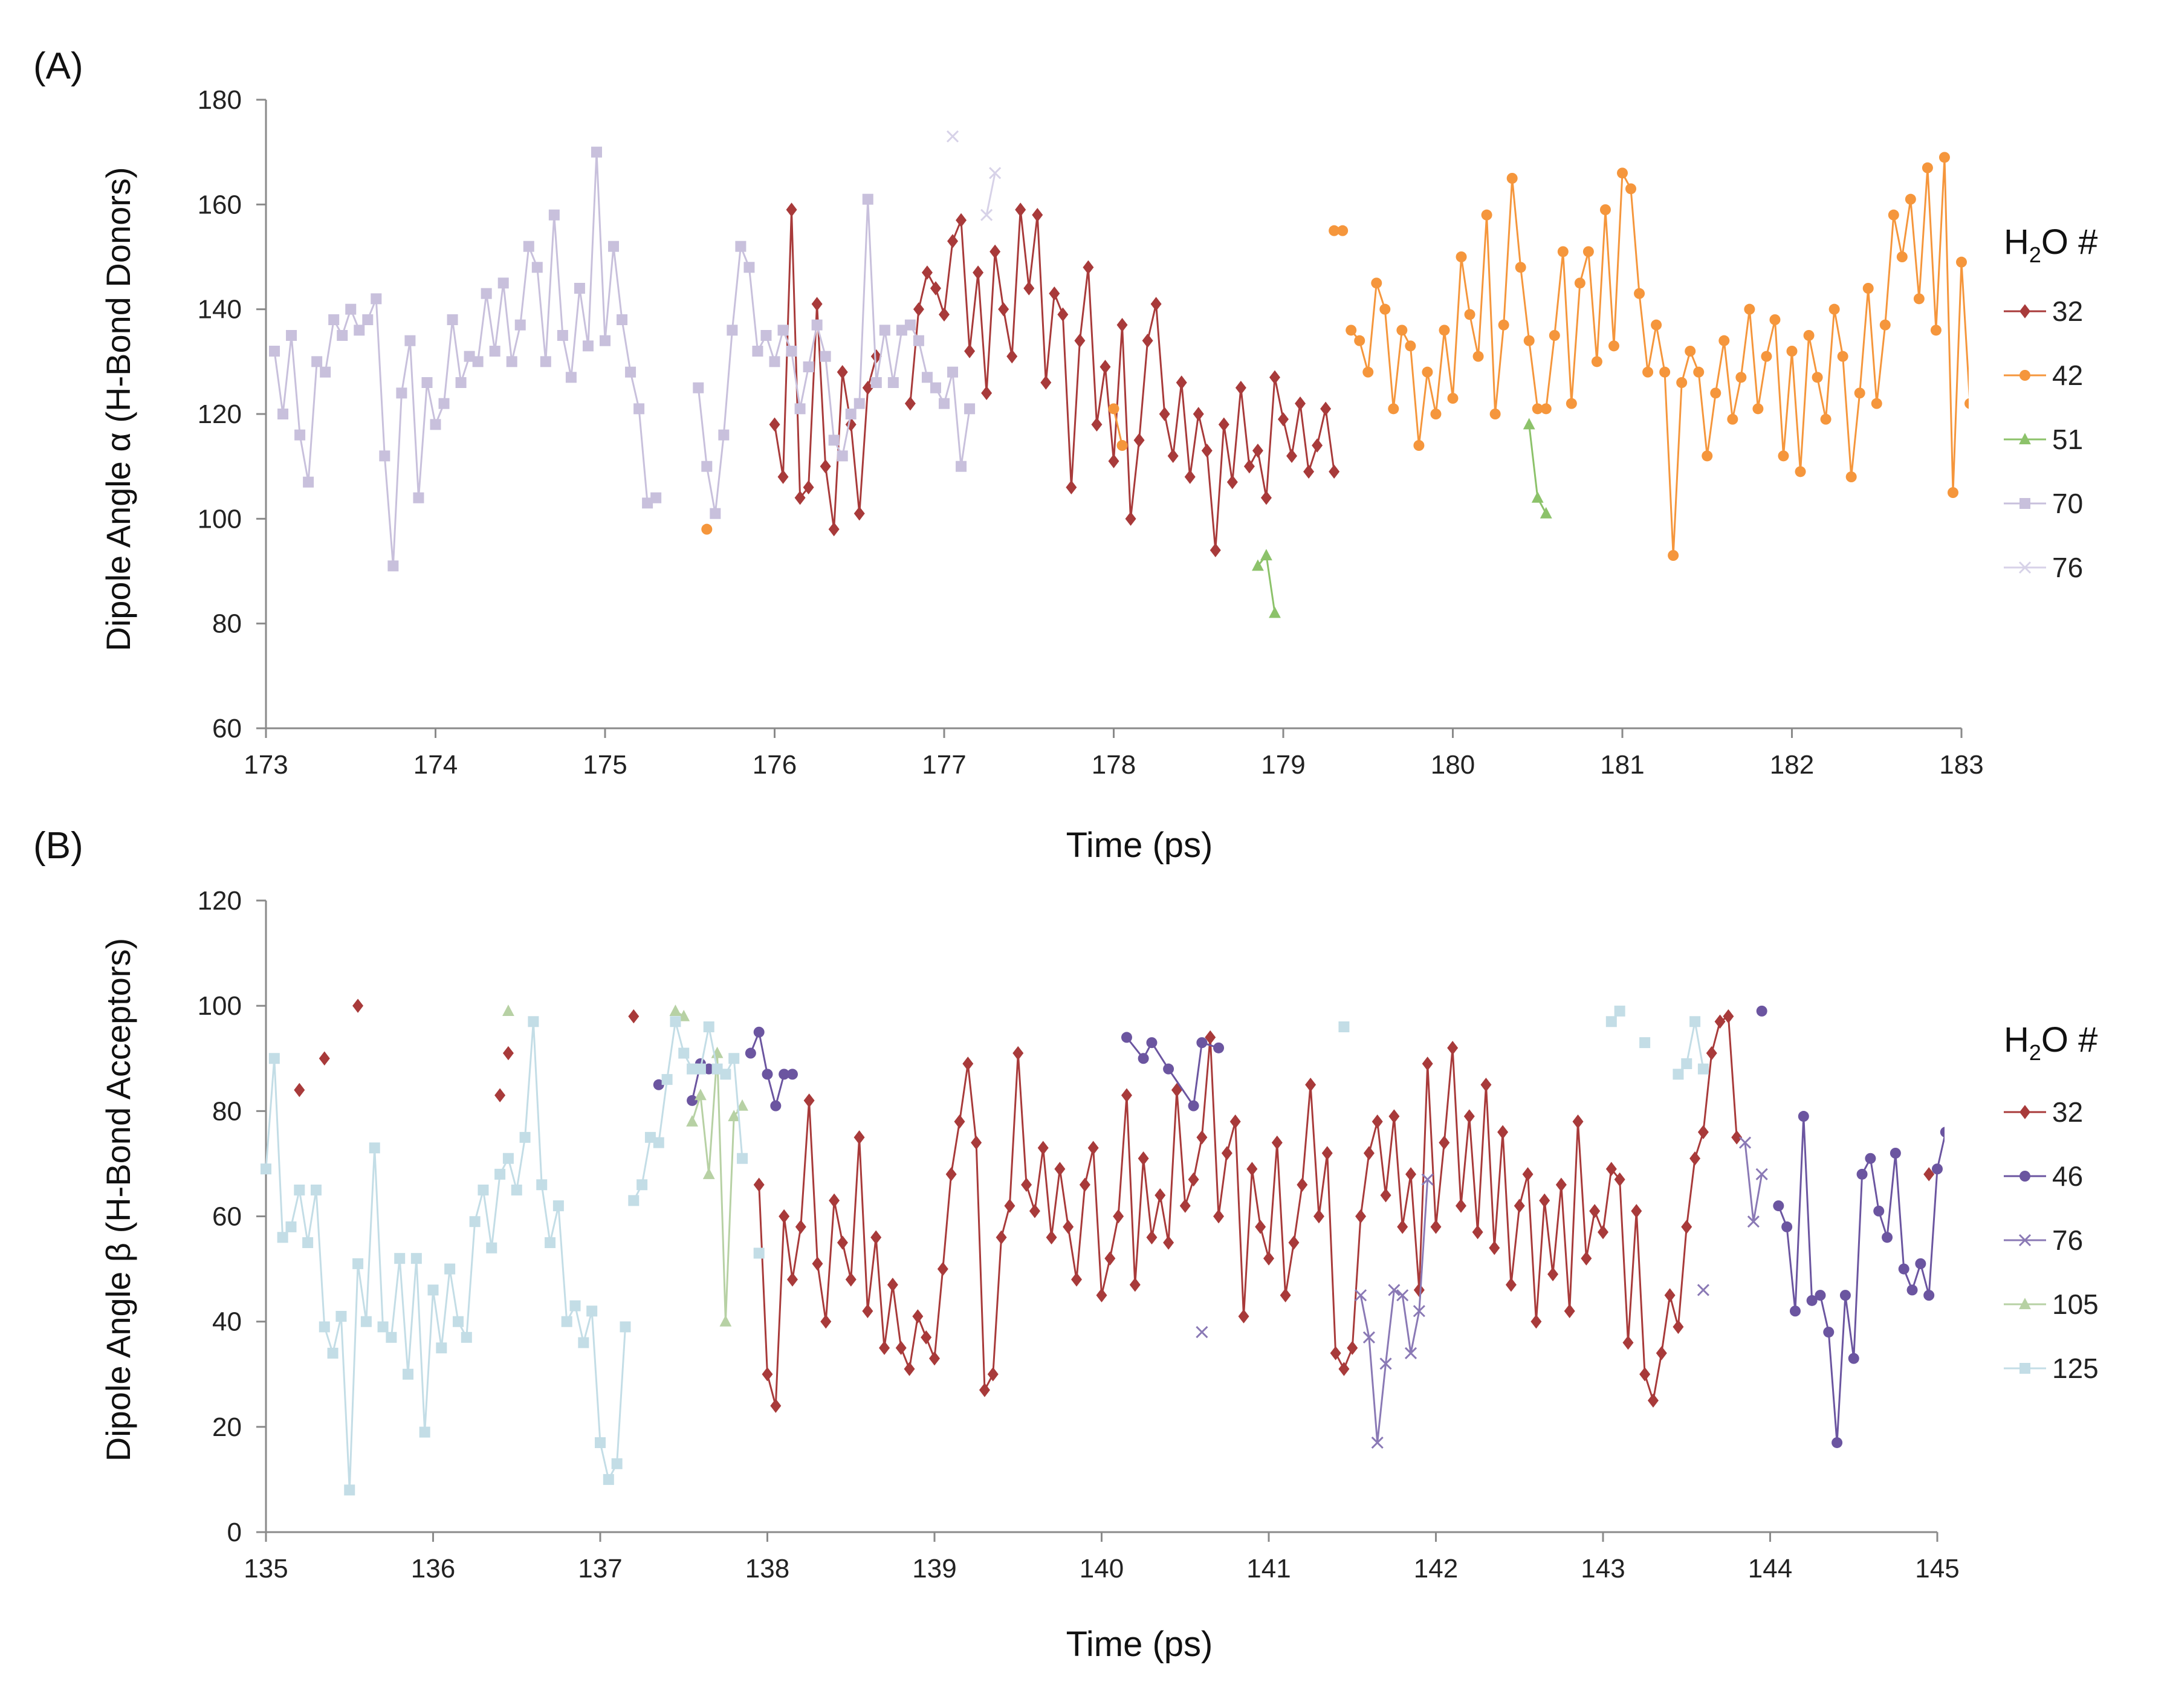  What do you see at coordinates (220, 1006) in the screenshot?
I see `y-tick-label-b: 100` at bounding box center [220, 1006].